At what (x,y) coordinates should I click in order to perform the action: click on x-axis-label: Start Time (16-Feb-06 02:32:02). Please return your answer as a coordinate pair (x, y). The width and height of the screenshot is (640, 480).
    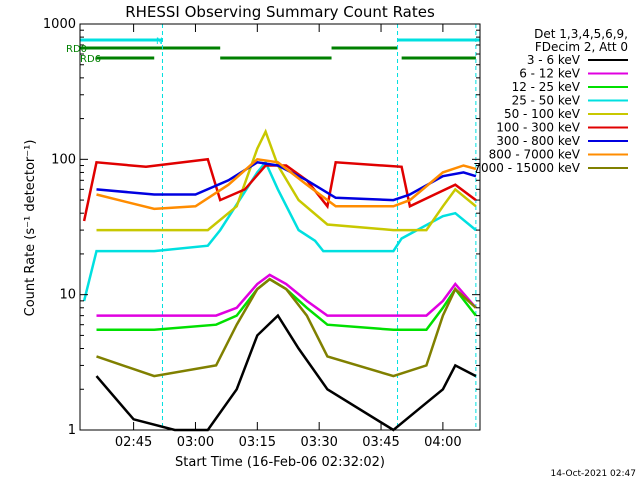
    Looking at the image, I should click on (280, 462).